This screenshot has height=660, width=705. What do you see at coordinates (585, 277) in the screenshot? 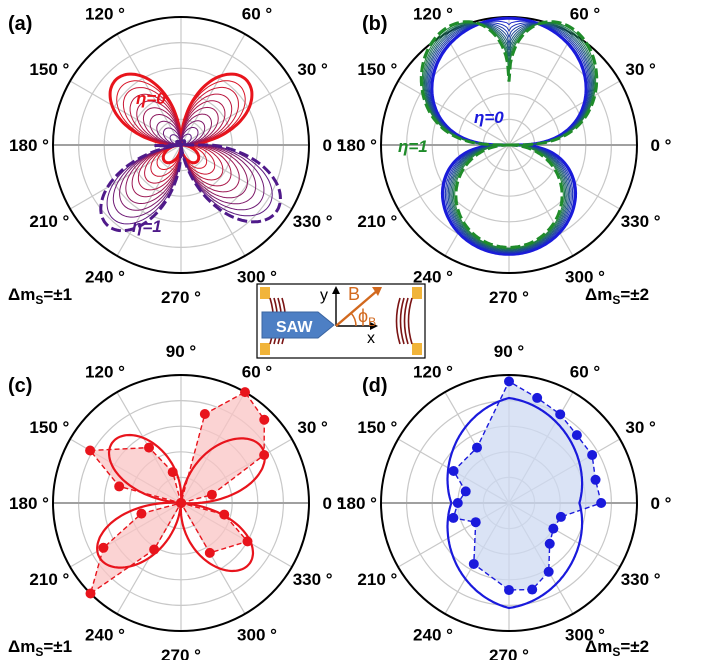
I see `b-angle-label: 300 °` at bounding box center [585, 277].